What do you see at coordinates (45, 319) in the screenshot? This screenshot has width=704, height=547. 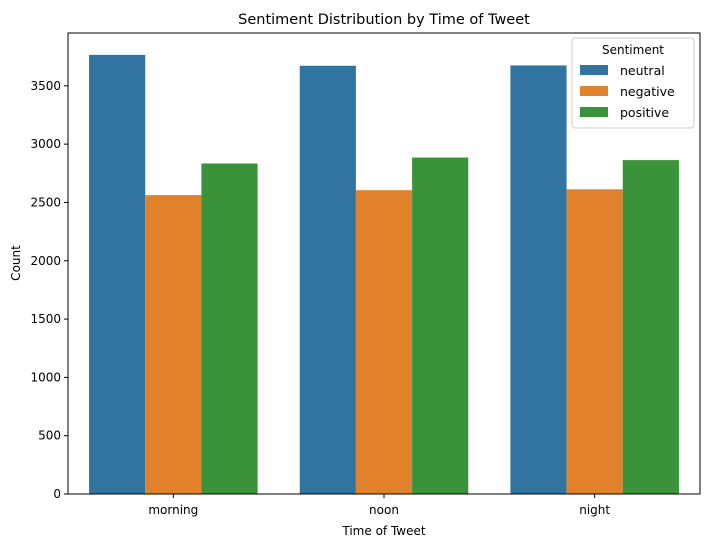 I see `y-tick-label: 1500` at bounding box center [45, 319].